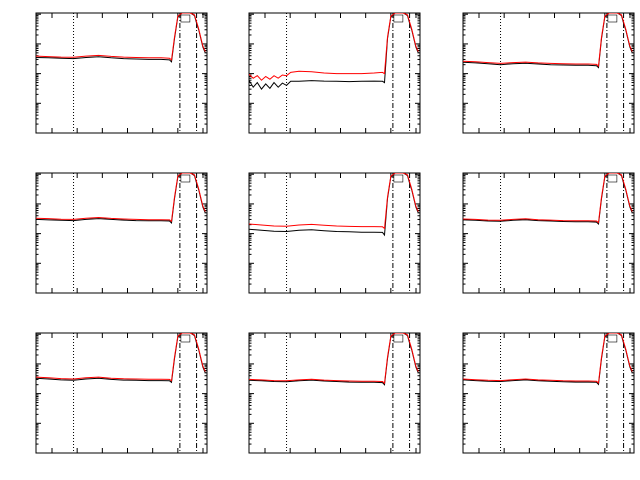 Image resolution: width=640 pixels, height=480 pixels. What do you see at coordinates (334, 7) in the screenshot?
I see `chart-title: Det 2r BLACK = Events, RED = LLD` at bounding box center [334, 7].